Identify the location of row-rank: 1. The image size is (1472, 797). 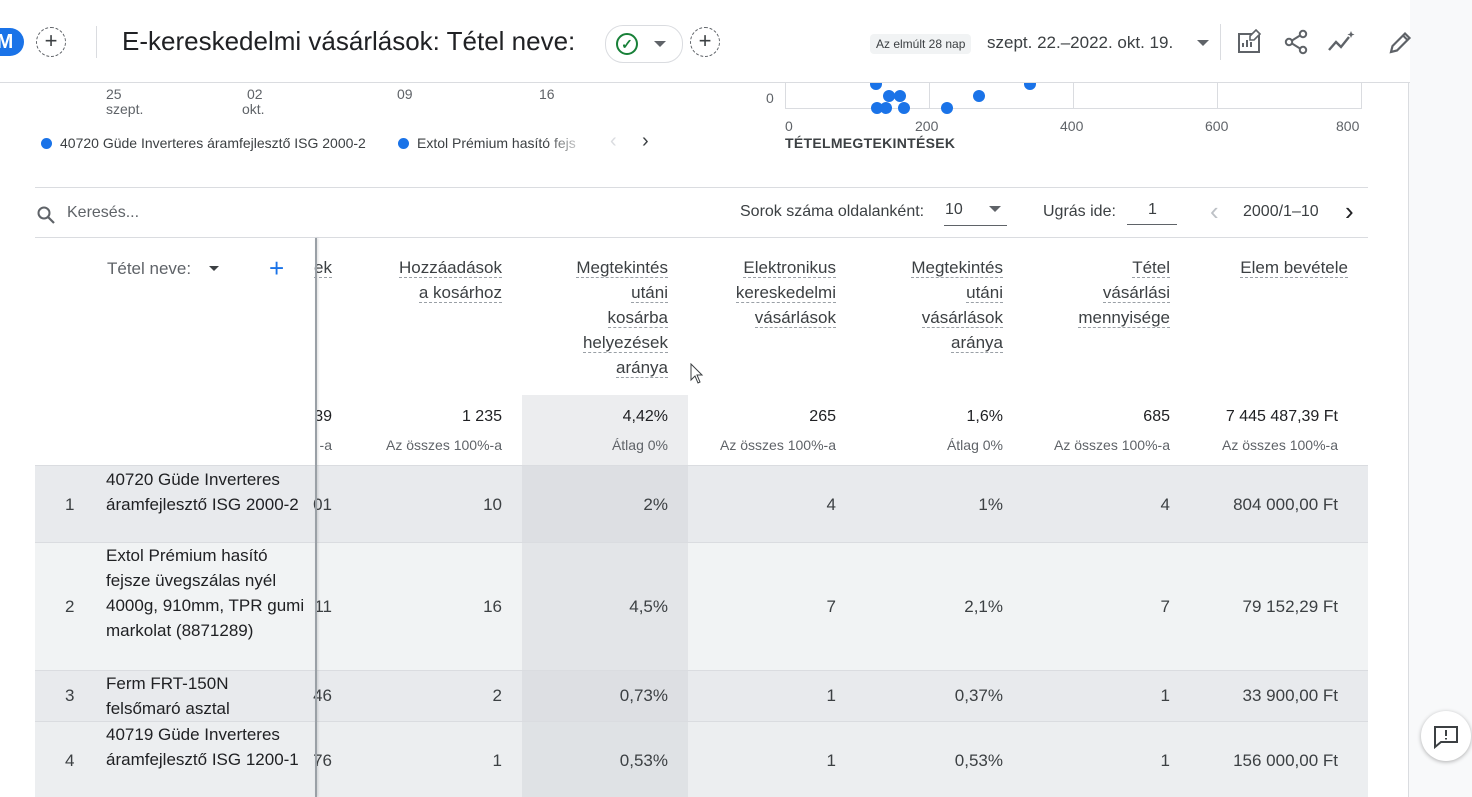
(70, 504).